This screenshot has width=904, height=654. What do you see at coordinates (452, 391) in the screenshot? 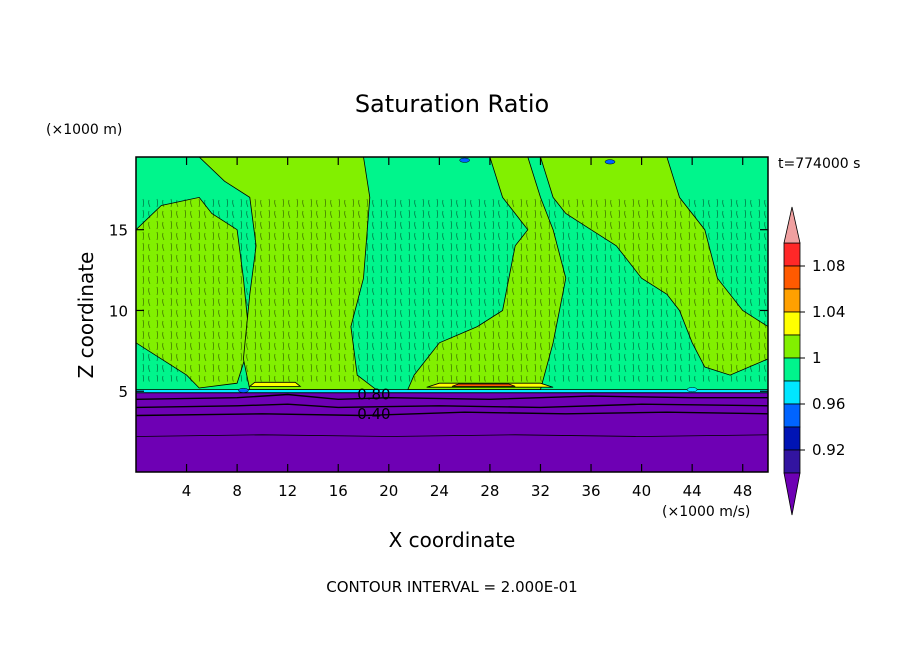
I see `contour-region-0.96-7` at bounding box center [452, 391].